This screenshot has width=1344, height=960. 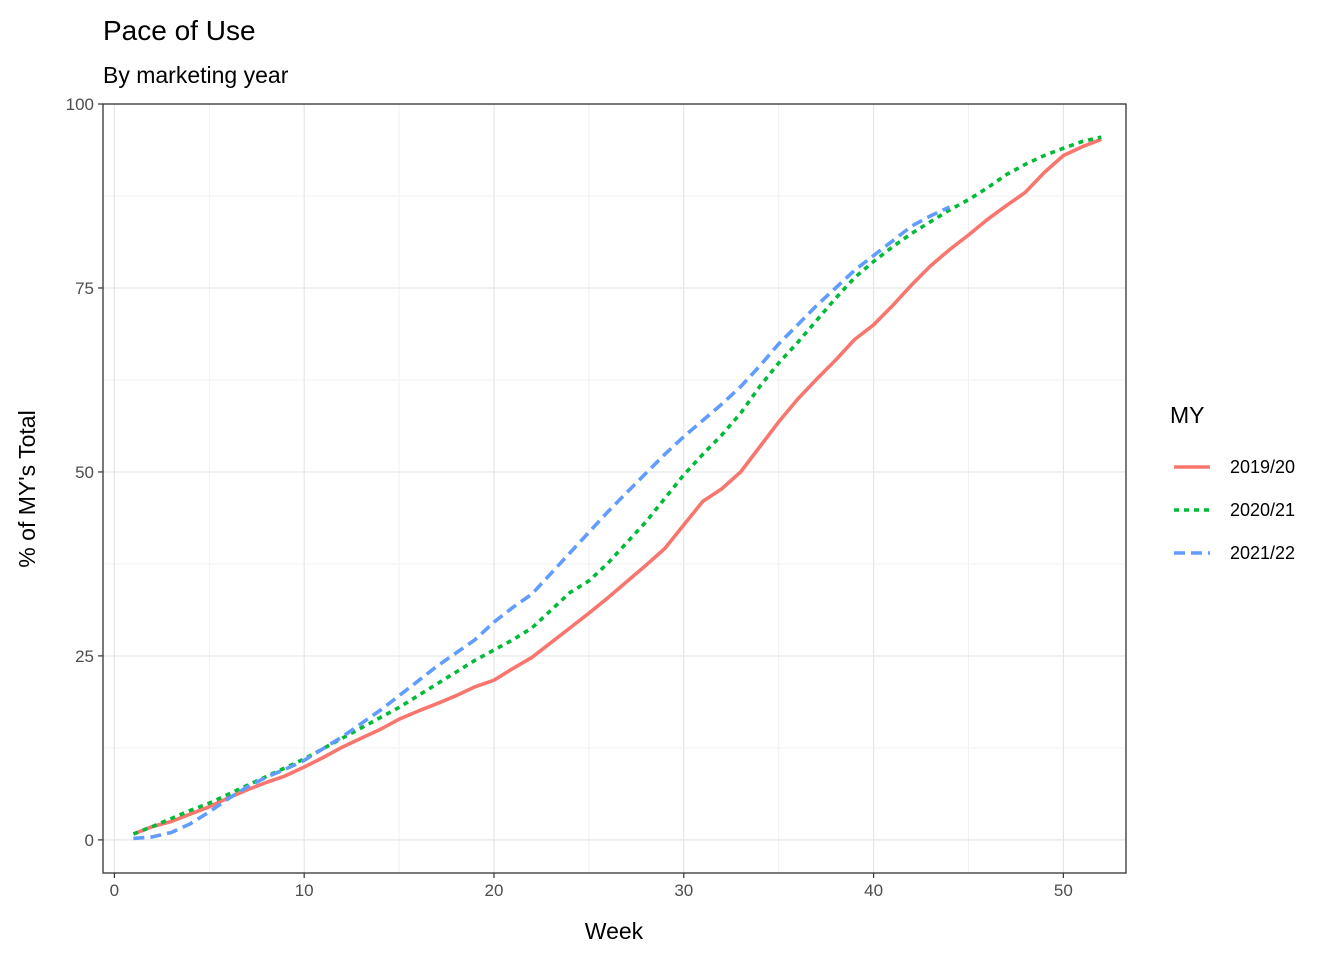 What do you see at coordinates (494, 890) in the screenshot?
I see `x-tick-label: 20` at bounding box center [494, 890].